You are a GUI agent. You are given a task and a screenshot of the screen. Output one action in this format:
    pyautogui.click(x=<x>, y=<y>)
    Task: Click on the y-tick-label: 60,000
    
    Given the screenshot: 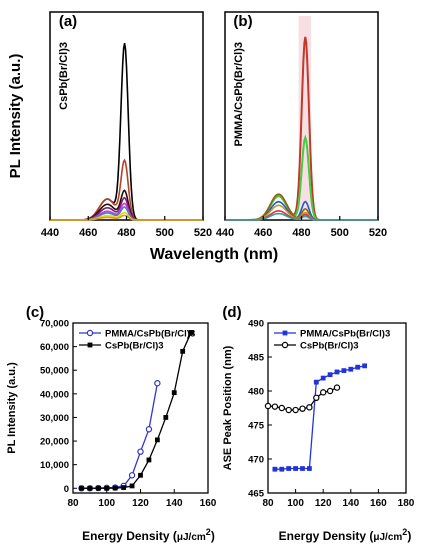 What is the action you would take?
    pyautogui.click(x=54, y=347)
    